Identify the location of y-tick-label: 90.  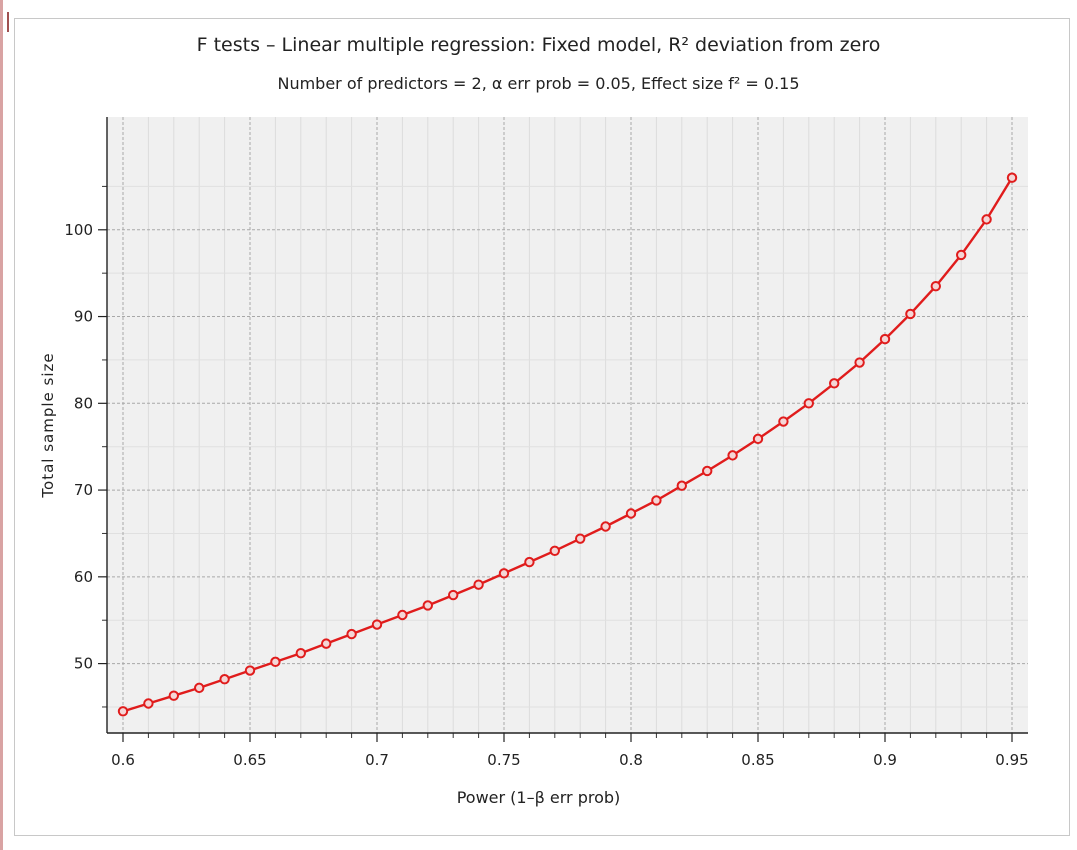
(83, 317).